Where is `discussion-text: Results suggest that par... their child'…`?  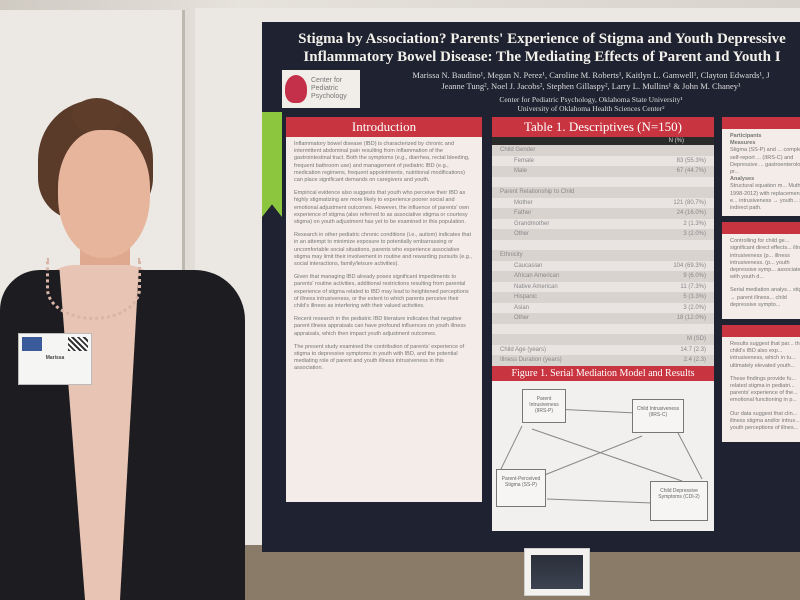
discussion-text: Results suggest that par... their child'… is located at coordinates (765, 355).